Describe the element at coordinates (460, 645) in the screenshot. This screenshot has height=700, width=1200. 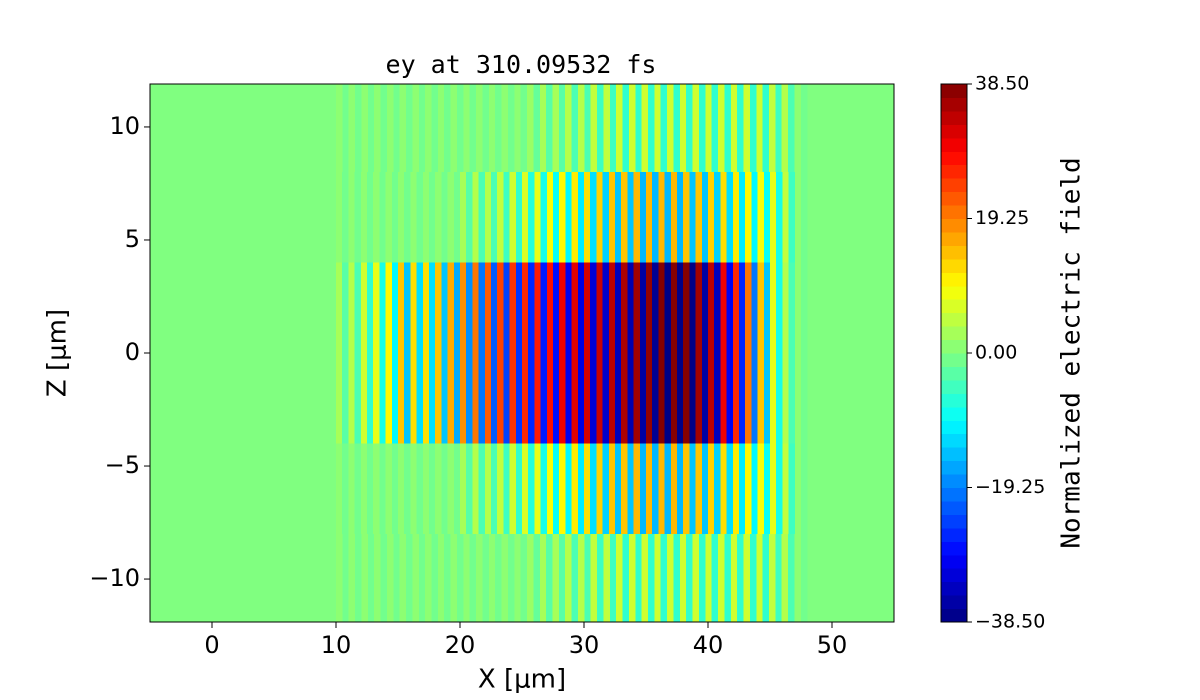
I see `x-tick-label: 20` at that location.